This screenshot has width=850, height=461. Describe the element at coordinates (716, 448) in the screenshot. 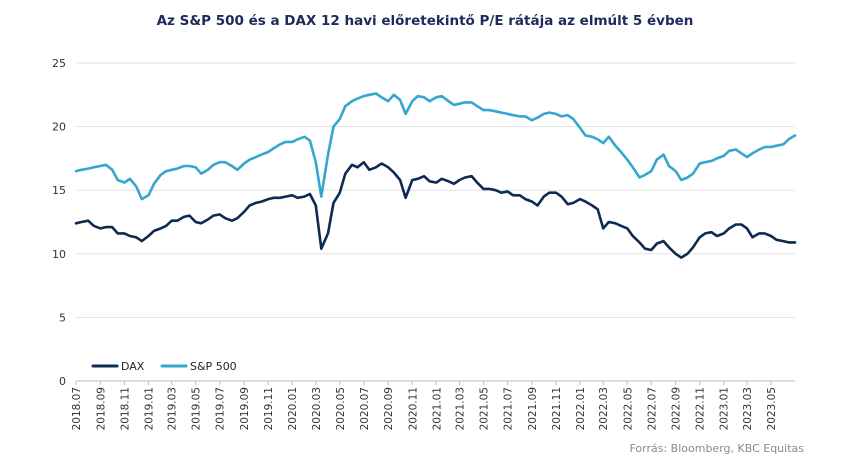

I see `source-note: Forrás: Bloomberg, KBC Equitas` at that location.